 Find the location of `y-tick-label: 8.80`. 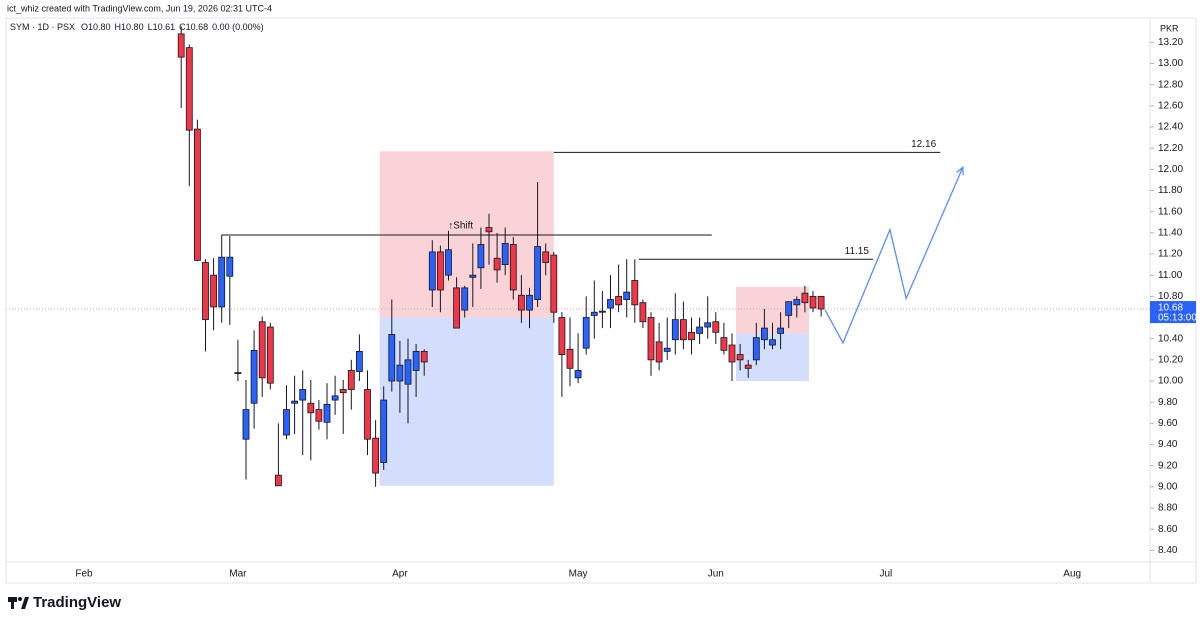

y-tick-label: 8.80 is located at coordinates (1168, 508).